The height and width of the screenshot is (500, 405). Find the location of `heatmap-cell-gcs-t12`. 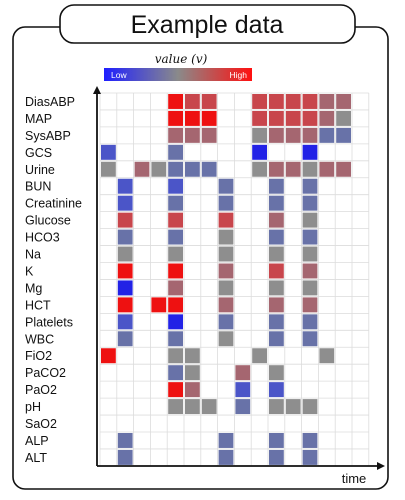

heatmap-cell-gcs-t12 is located at coordinates (310, 152).